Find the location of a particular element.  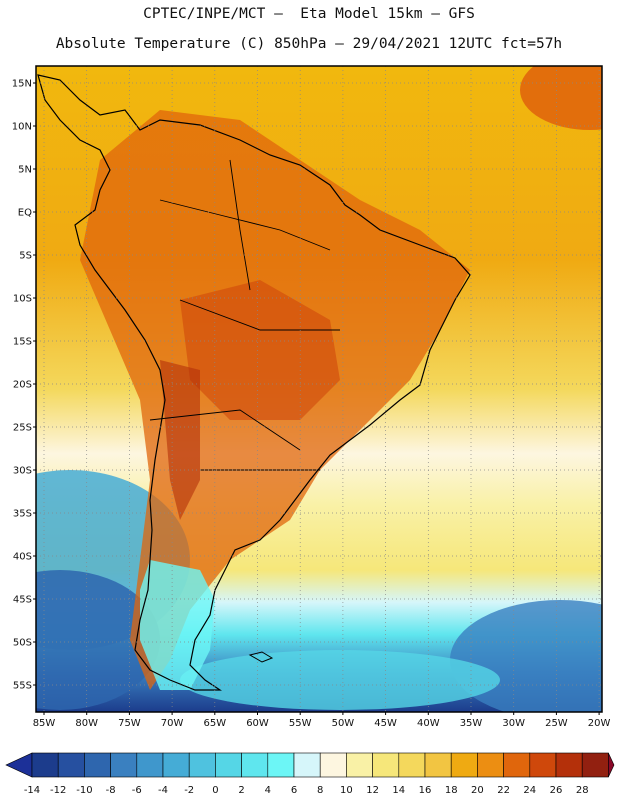

lat-label: 10N is located at coordinates (22, 127).